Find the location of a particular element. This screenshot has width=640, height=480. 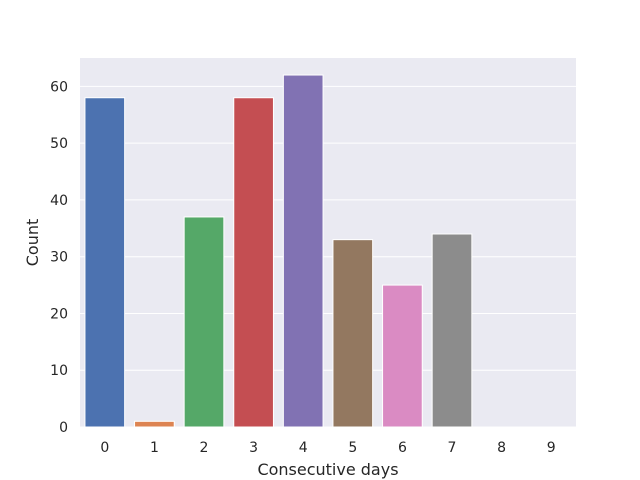

x-tick-label: 4 is located at coordinates (303, 448).